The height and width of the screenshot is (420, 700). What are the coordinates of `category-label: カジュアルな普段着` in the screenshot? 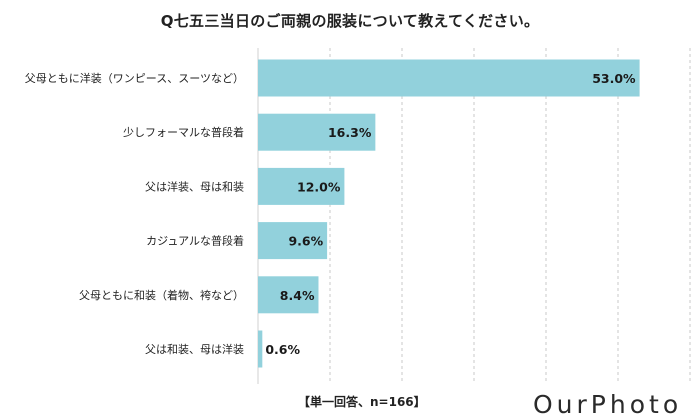 It's located at (195, 241).